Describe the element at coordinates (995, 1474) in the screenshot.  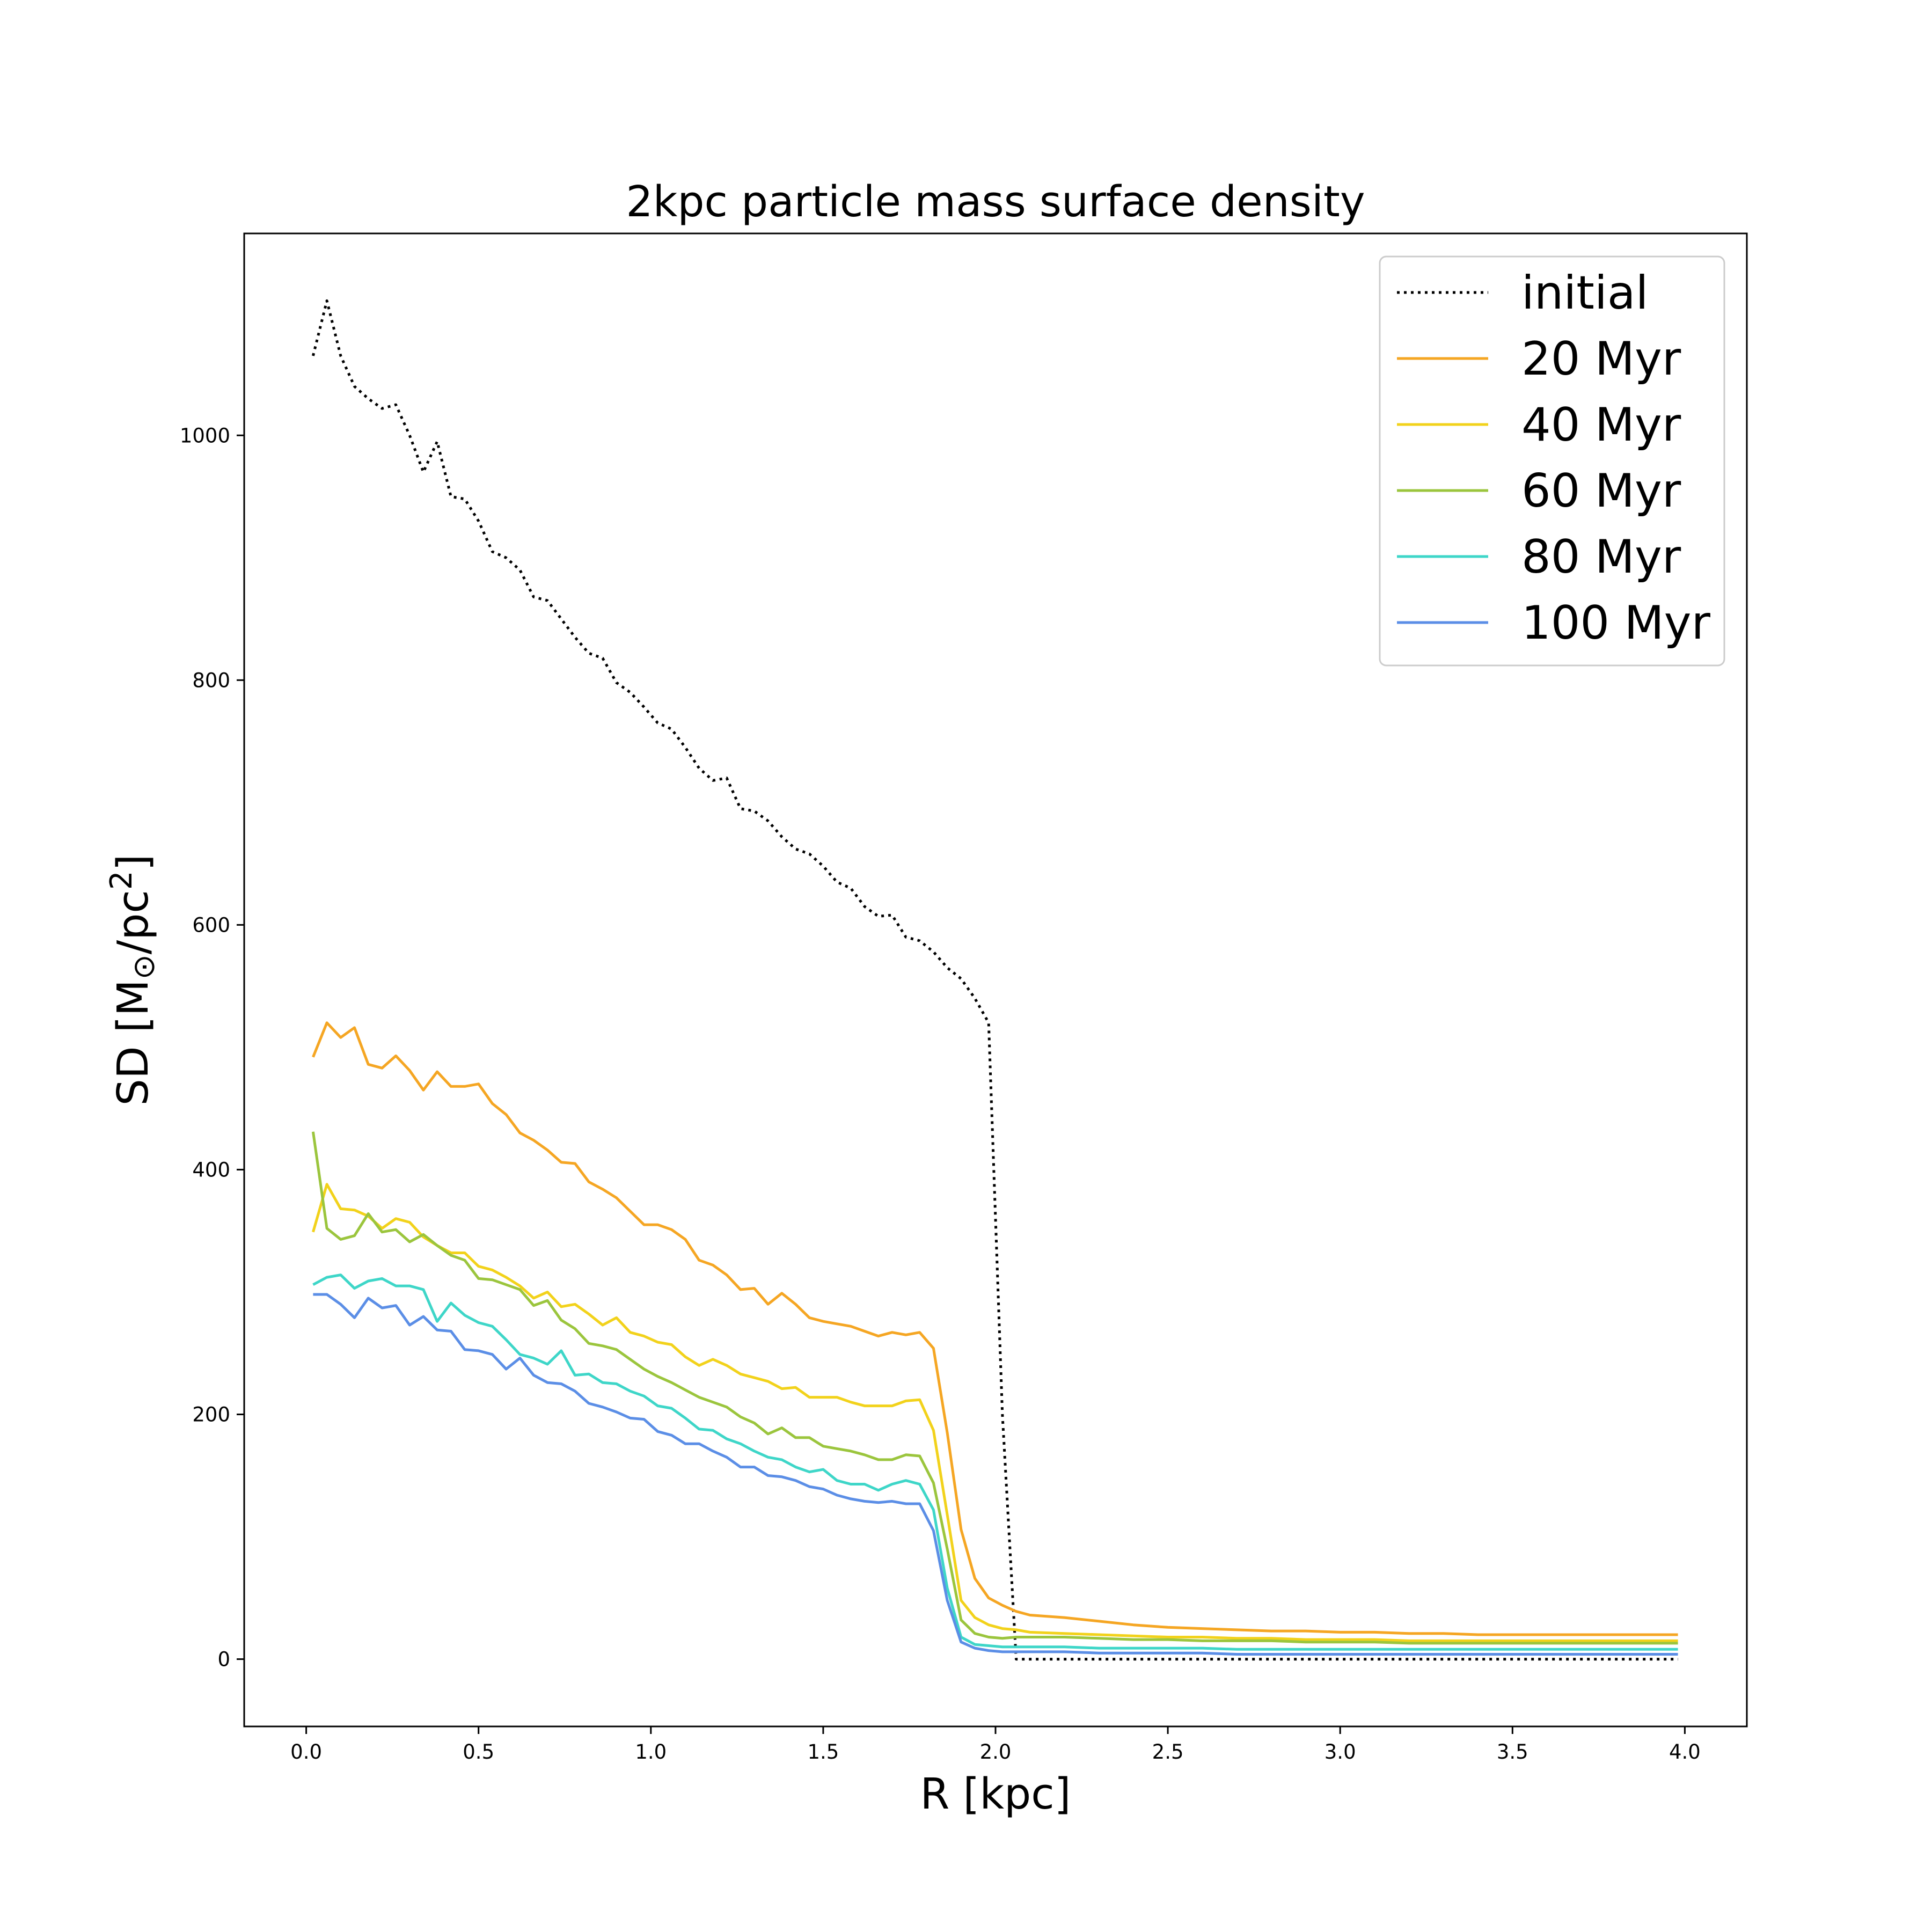
I see `series-line-100-myr` at that location.